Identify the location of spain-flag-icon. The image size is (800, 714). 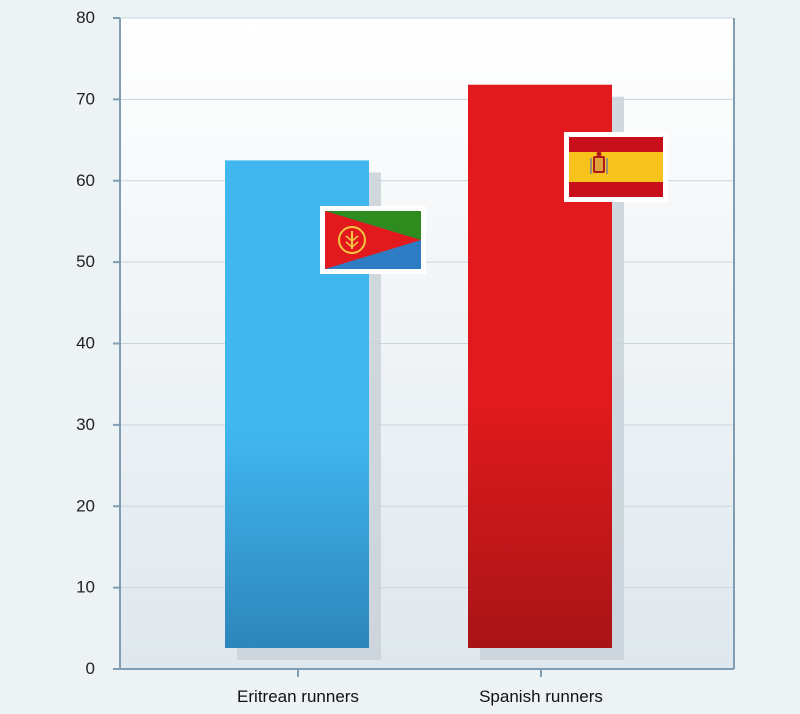
(616, 167).